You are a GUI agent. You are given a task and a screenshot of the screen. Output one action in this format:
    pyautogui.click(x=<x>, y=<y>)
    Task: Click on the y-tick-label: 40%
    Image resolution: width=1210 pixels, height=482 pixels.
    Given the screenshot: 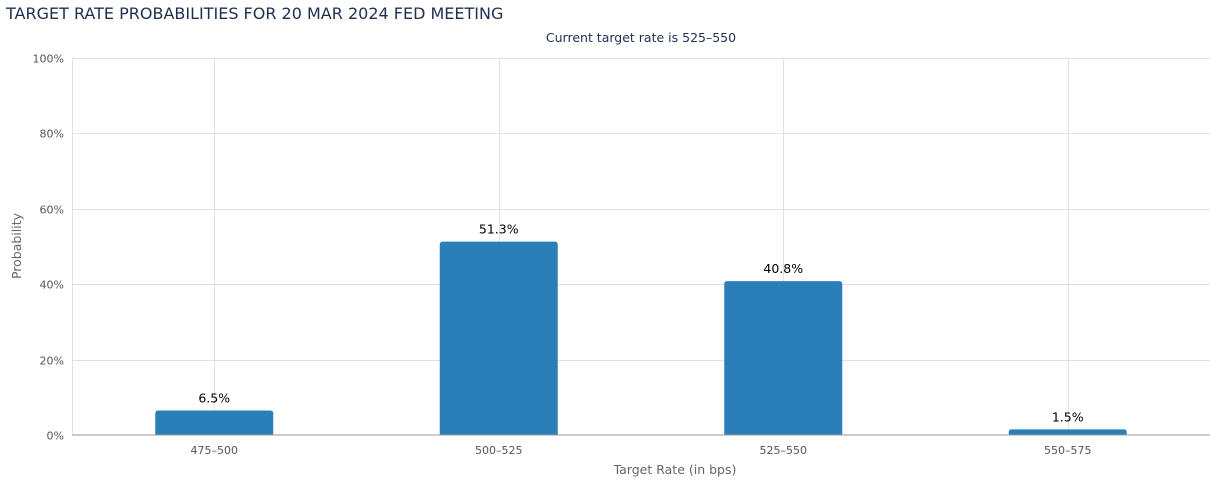 What is the action you would take?
    pyautogui.click(x=52, y=285)
    